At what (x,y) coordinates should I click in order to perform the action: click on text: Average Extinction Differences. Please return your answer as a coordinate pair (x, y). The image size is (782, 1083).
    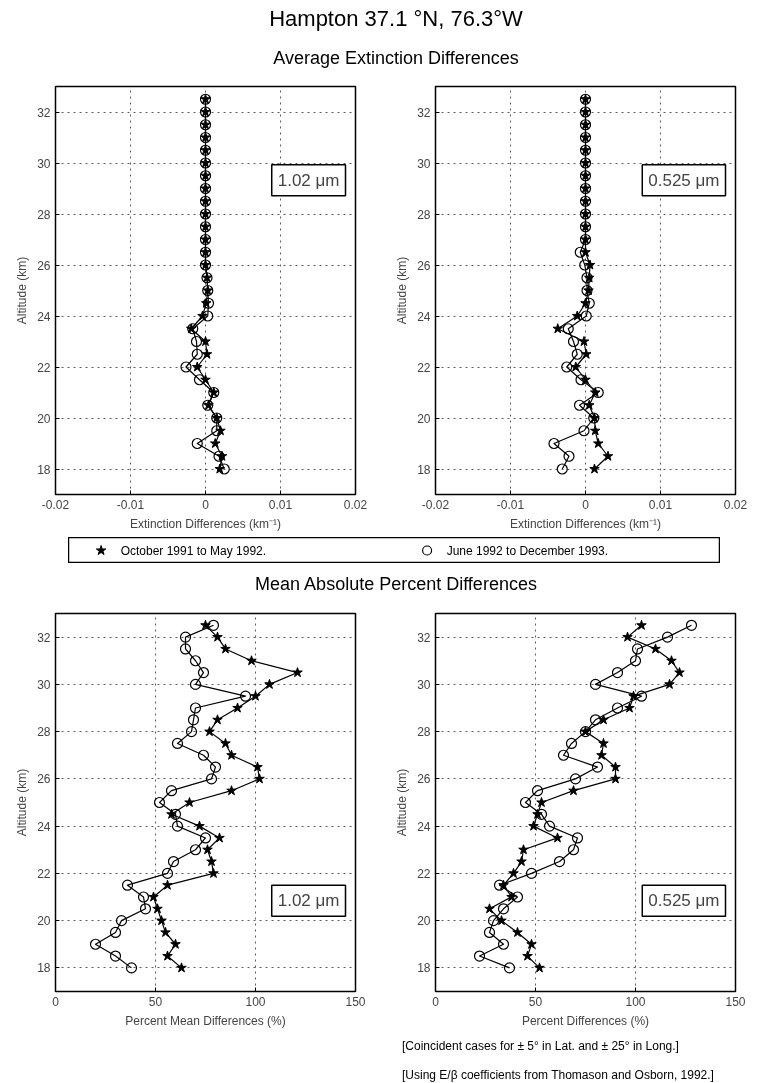
    Looking at the image, I should click on (396, 57).